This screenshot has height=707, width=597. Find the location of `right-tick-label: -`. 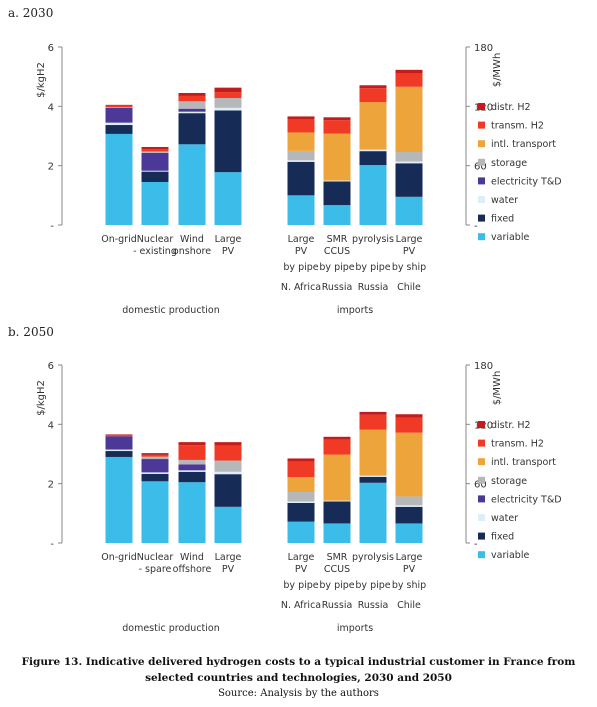

right-tick-label: - is located at coordinates (476, 226).